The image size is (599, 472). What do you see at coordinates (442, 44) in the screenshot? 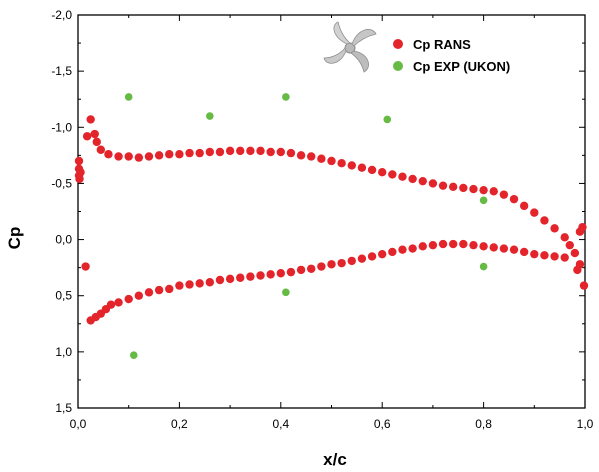
I see `legend-label-rans: Cp RANS` at bounding box center [442, 44].